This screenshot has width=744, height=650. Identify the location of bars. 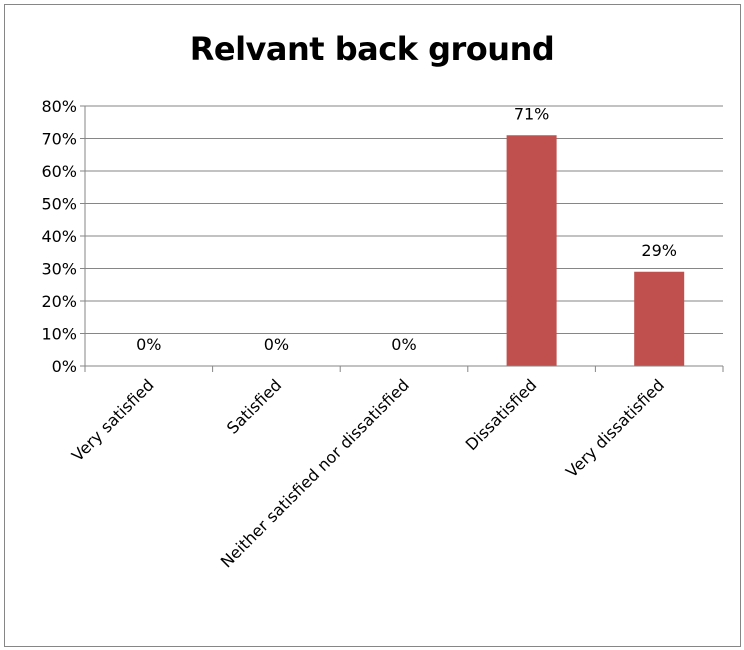
(595, 250).